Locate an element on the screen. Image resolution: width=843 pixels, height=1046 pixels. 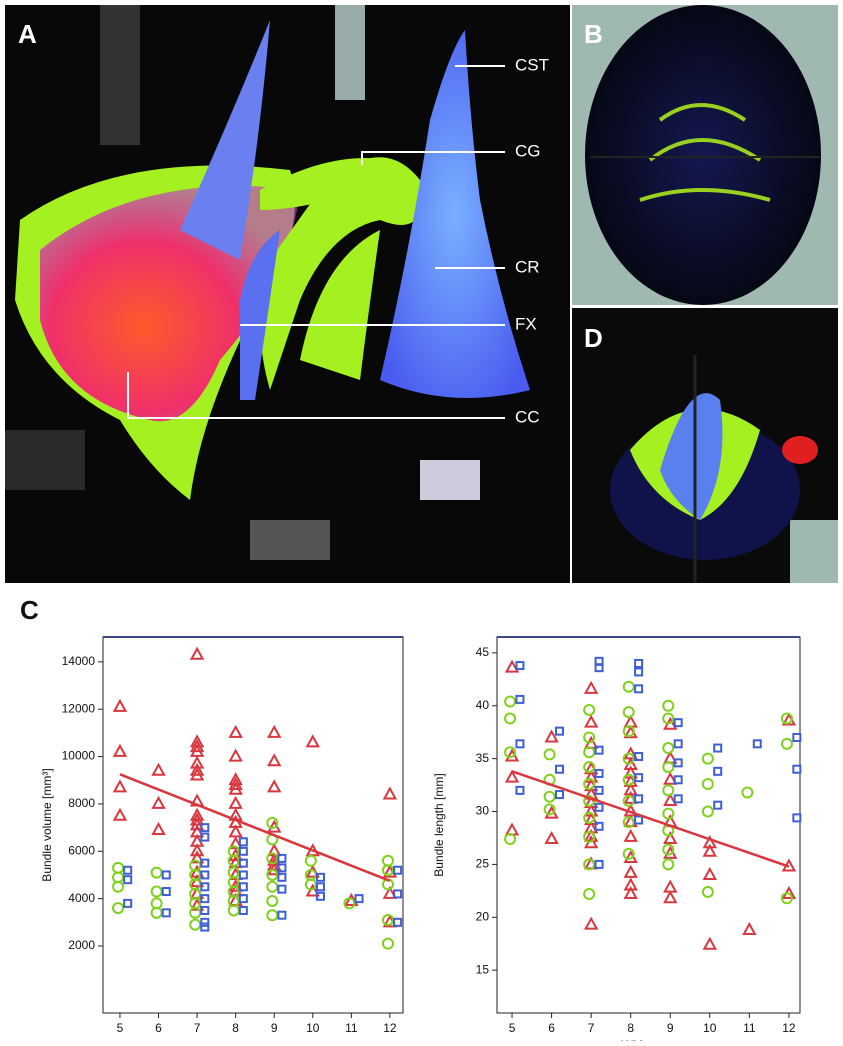
y-tick-label: 30 is located at coordinates (483, 811).